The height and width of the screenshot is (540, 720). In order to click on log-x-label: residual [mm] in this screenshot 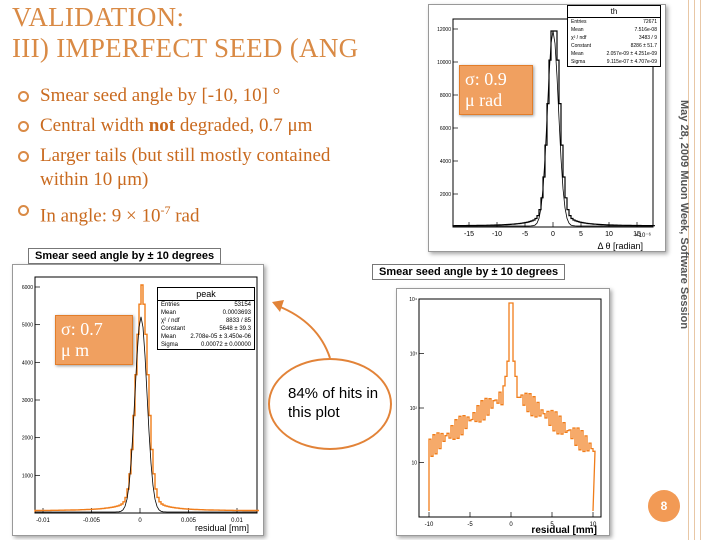, I will do `click(564, 530)`.